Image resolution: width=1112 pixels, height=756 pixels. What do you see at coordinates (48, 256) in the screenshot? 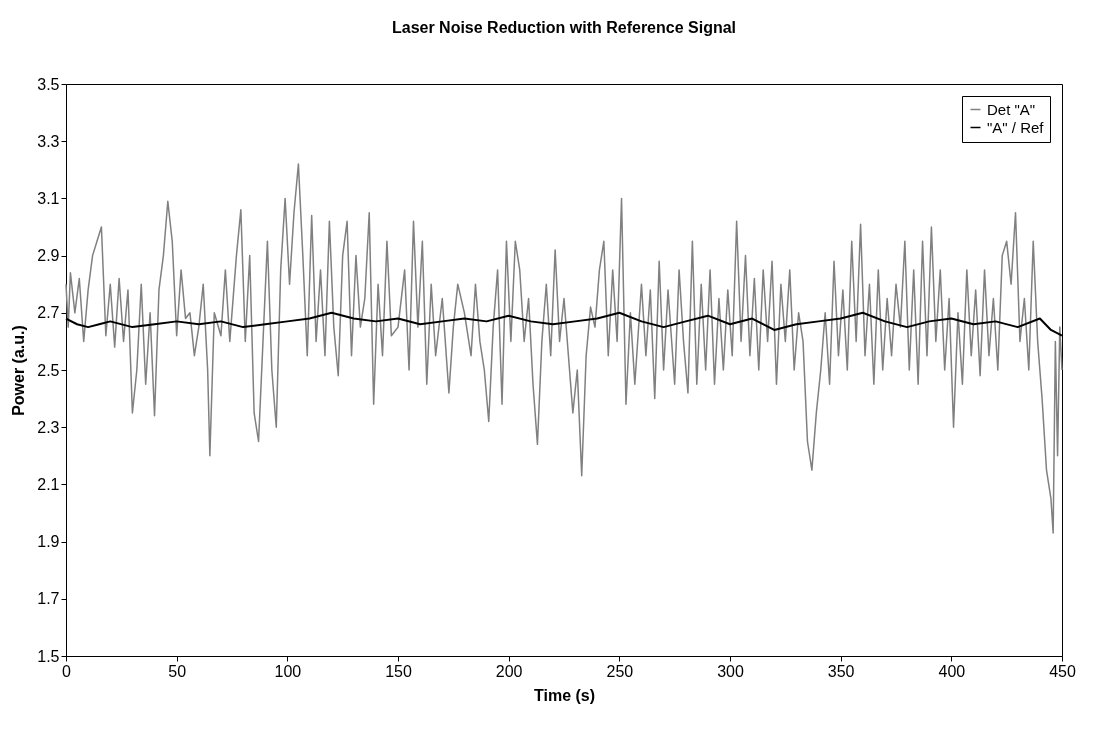
I see `y-tick-label: 2.9` at bounding box center [48, 256].